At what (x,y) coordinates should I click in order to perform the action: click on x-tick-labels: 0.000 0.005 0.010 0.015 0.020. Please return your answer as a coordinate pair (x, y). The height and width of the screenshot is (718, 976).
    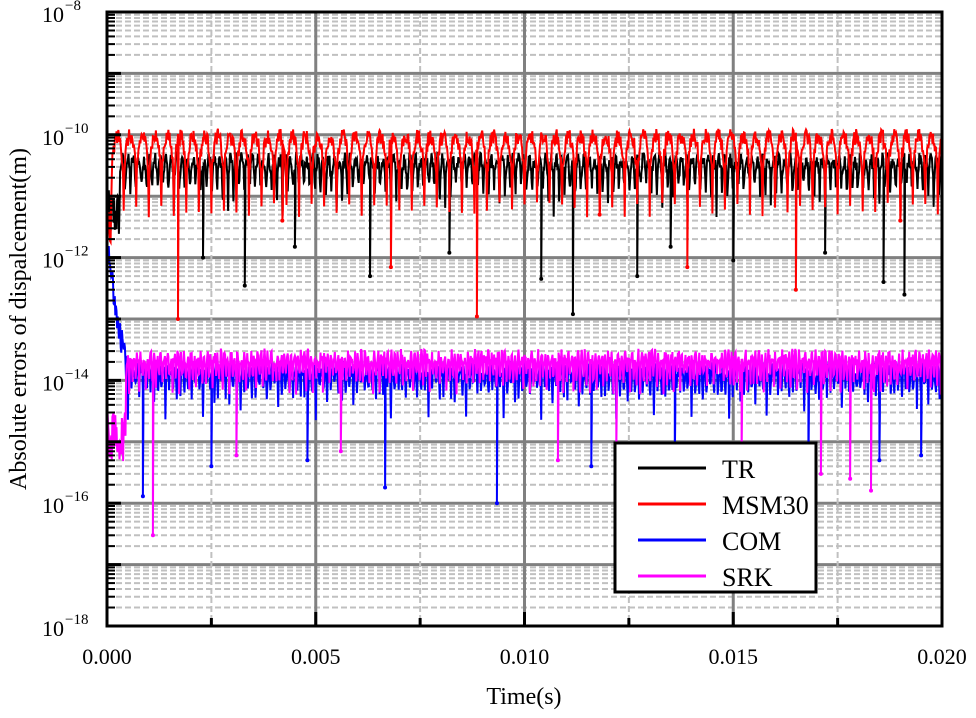
    Looking at the image, I should click on (524, 656).